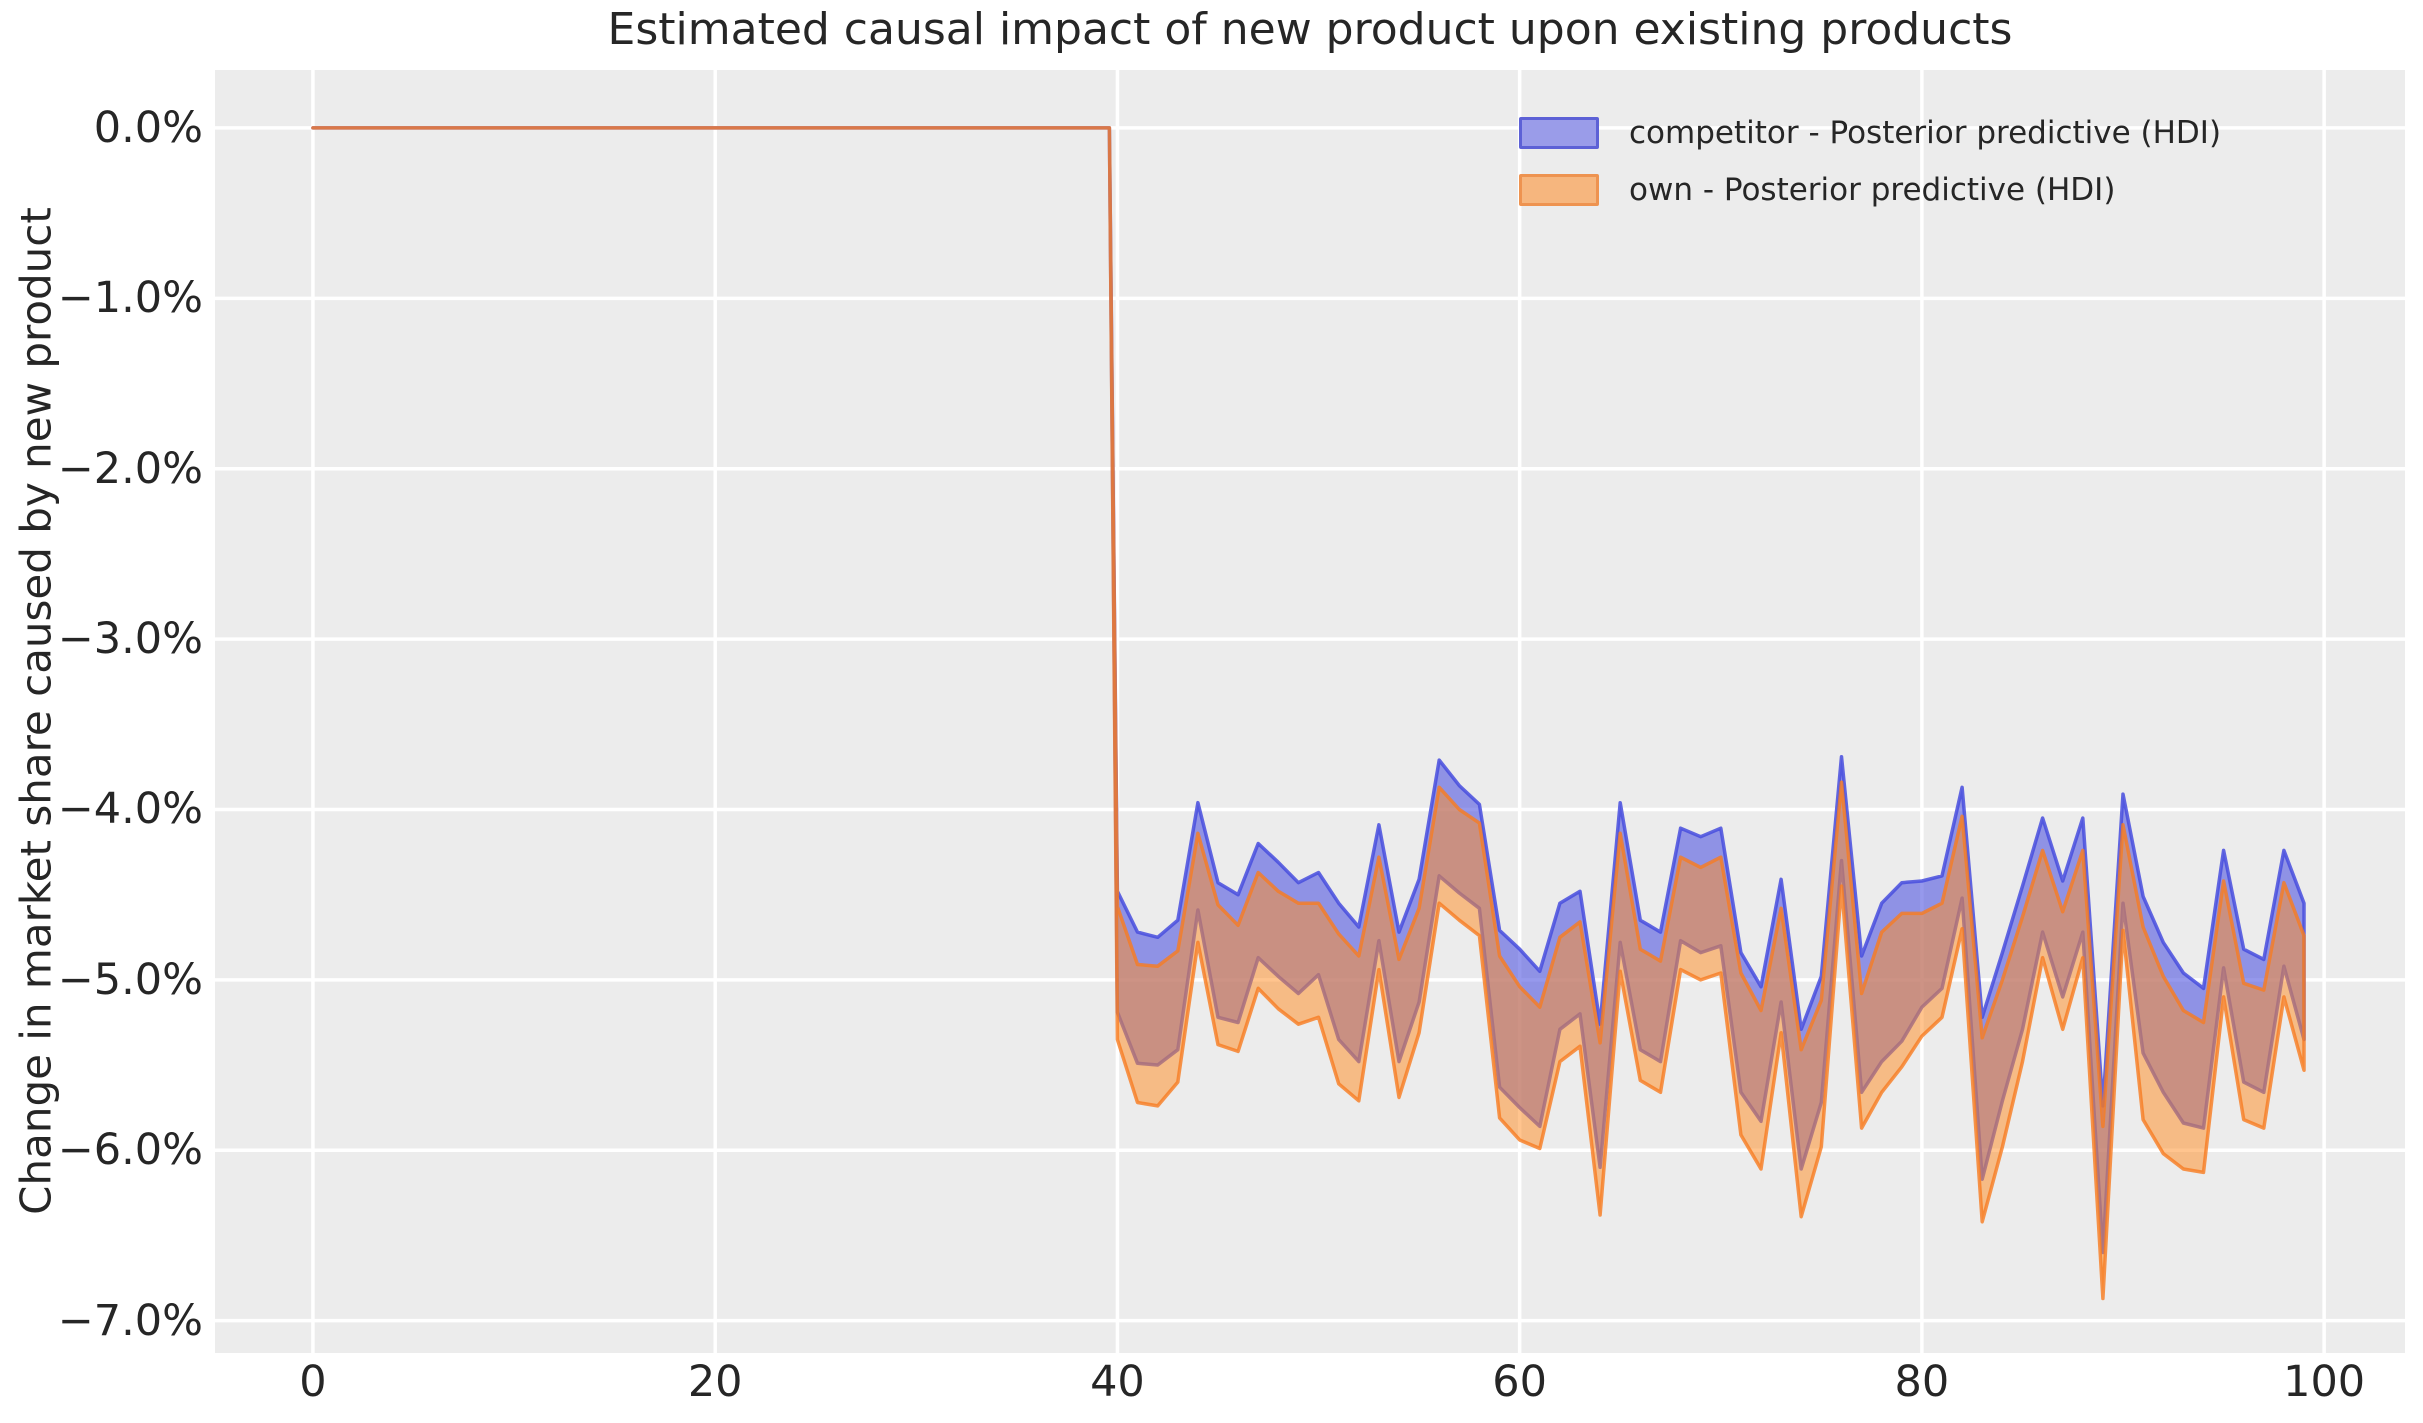 This screenshot has width=2423, height=1423. Describe the element at coordinates (130, 1320) in the screenshot. I see `y-tick-label: −7.0%` at that location.